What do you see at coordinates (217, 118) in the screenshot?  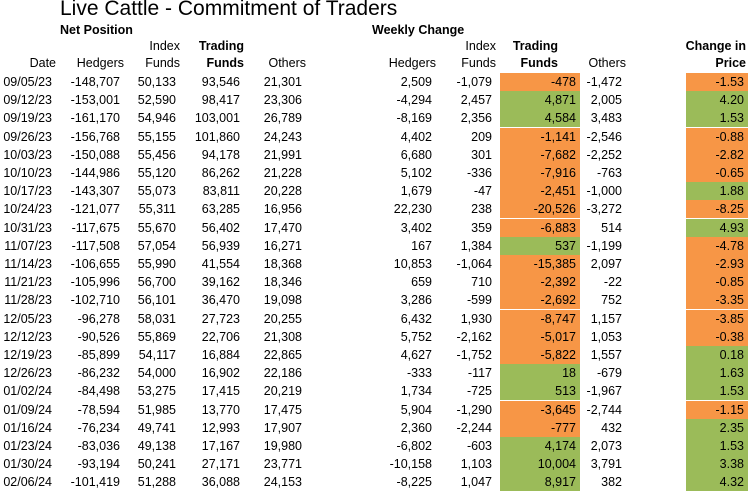 I see `cell-net-trading: 103,001` at bounding box center [217, 118].